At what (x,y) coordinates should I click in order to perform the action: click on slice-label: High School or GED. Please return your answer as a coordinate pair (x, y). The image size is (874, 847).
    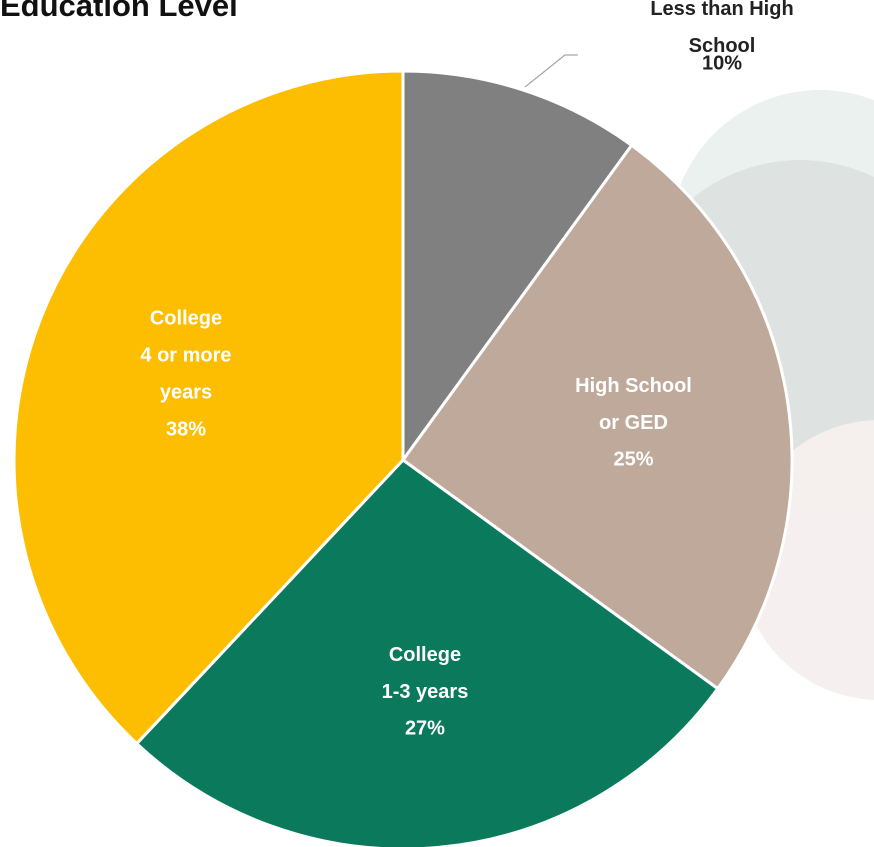
    Looking at the image, I should click on (633, 404).